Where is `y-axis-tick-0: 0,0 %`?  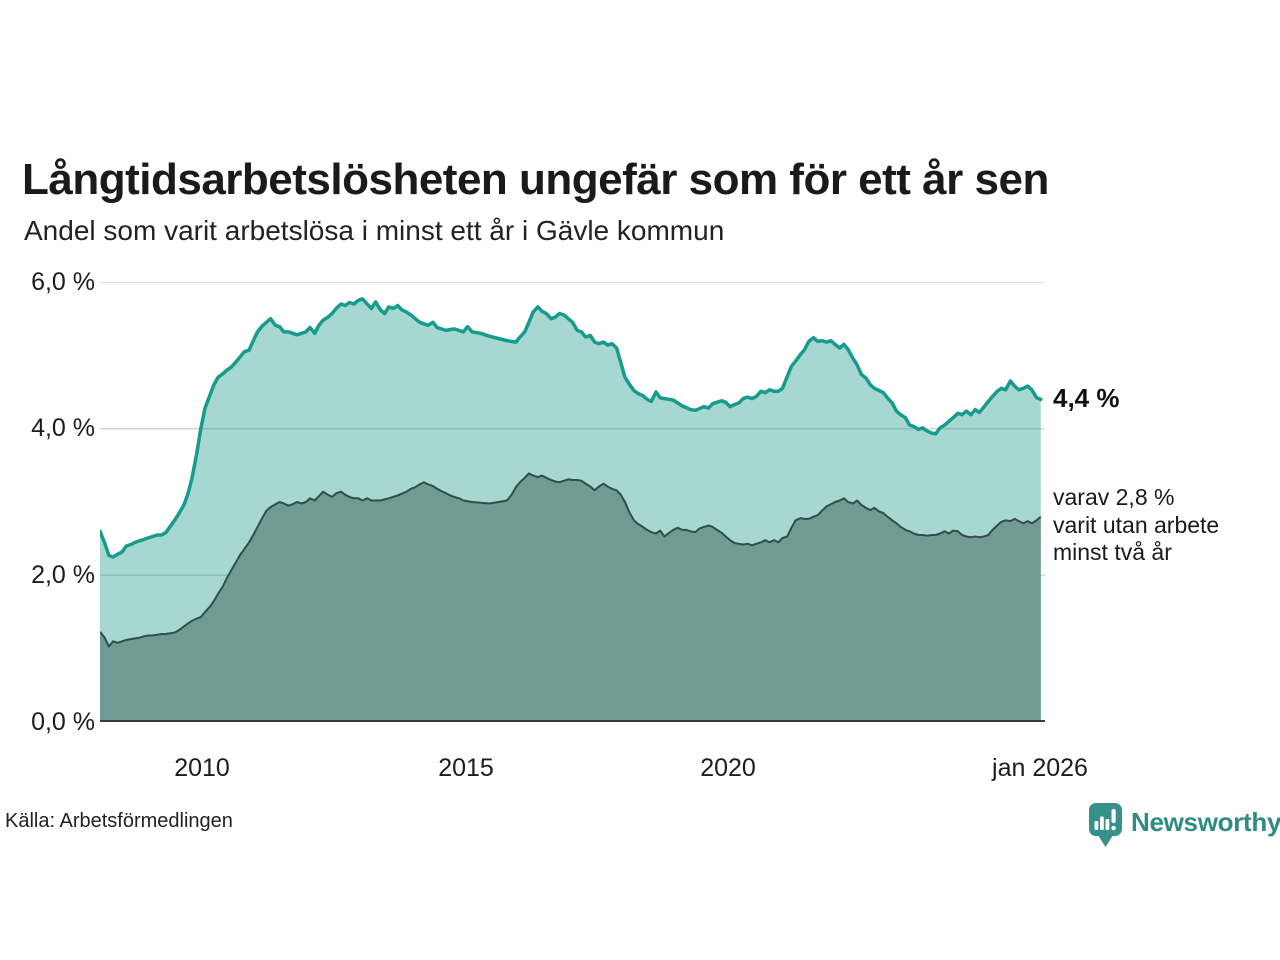
y-axis-tick-0: 0,0 % is located at coordinates (63, 722).